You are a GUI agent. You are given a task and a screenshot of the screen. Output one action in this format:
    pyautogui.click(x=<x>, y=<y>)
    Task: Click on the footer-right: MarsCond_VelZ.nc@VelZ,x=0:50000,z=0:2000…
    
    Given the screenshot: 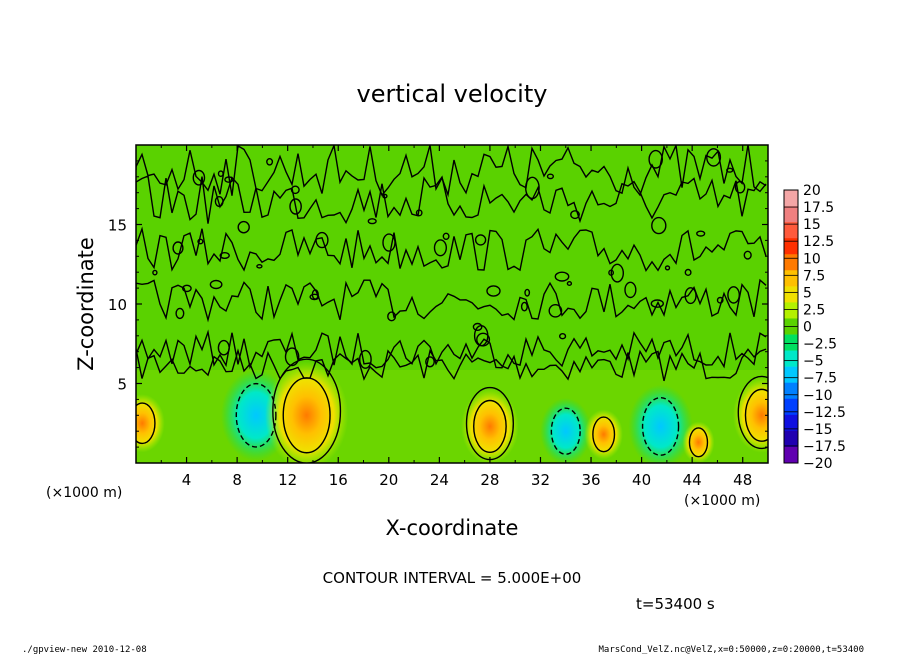 What is the action you would take?
    pyautogui.click(x=731, y=649)
    